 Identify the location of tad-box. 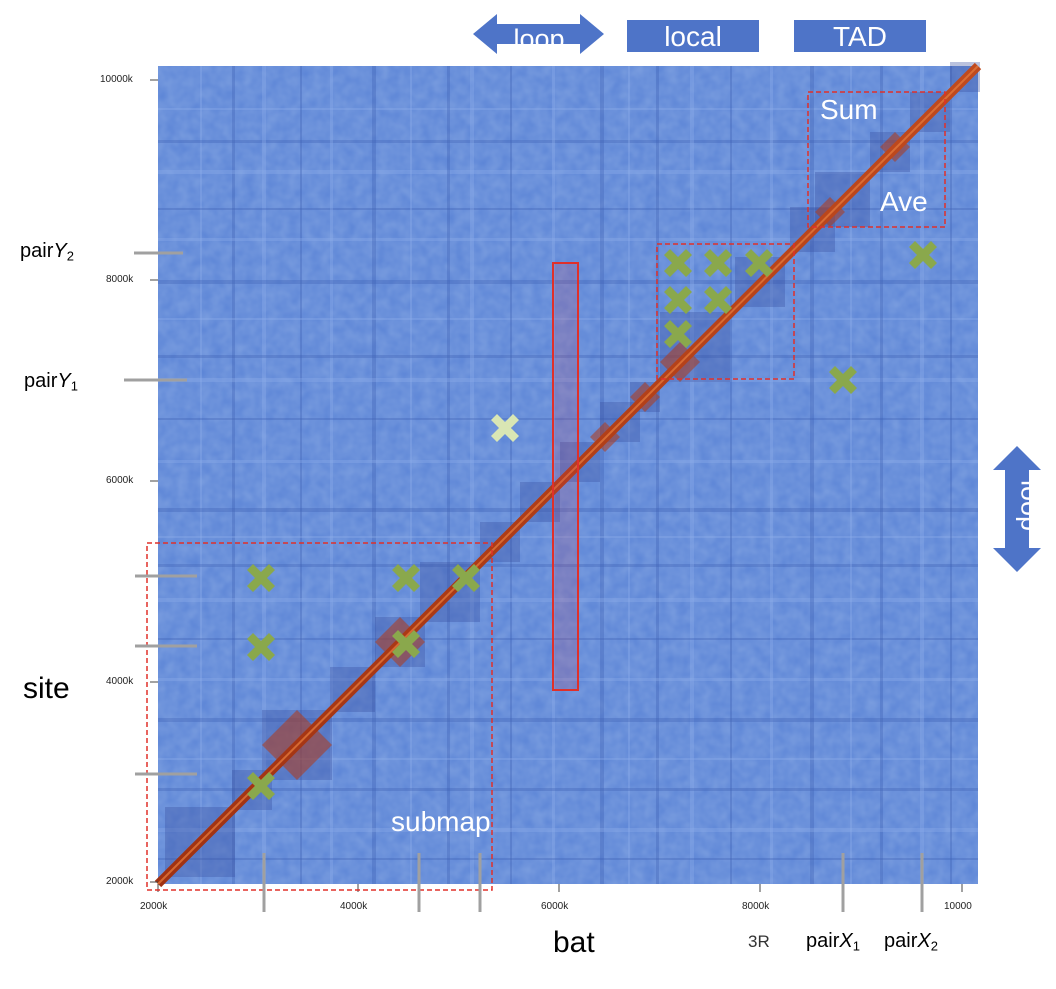
(876, 159).